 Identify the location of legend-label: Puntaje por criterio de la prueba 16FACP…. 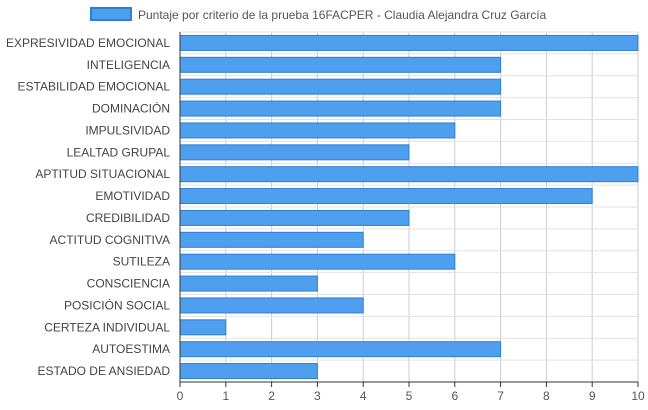
(342, 15).